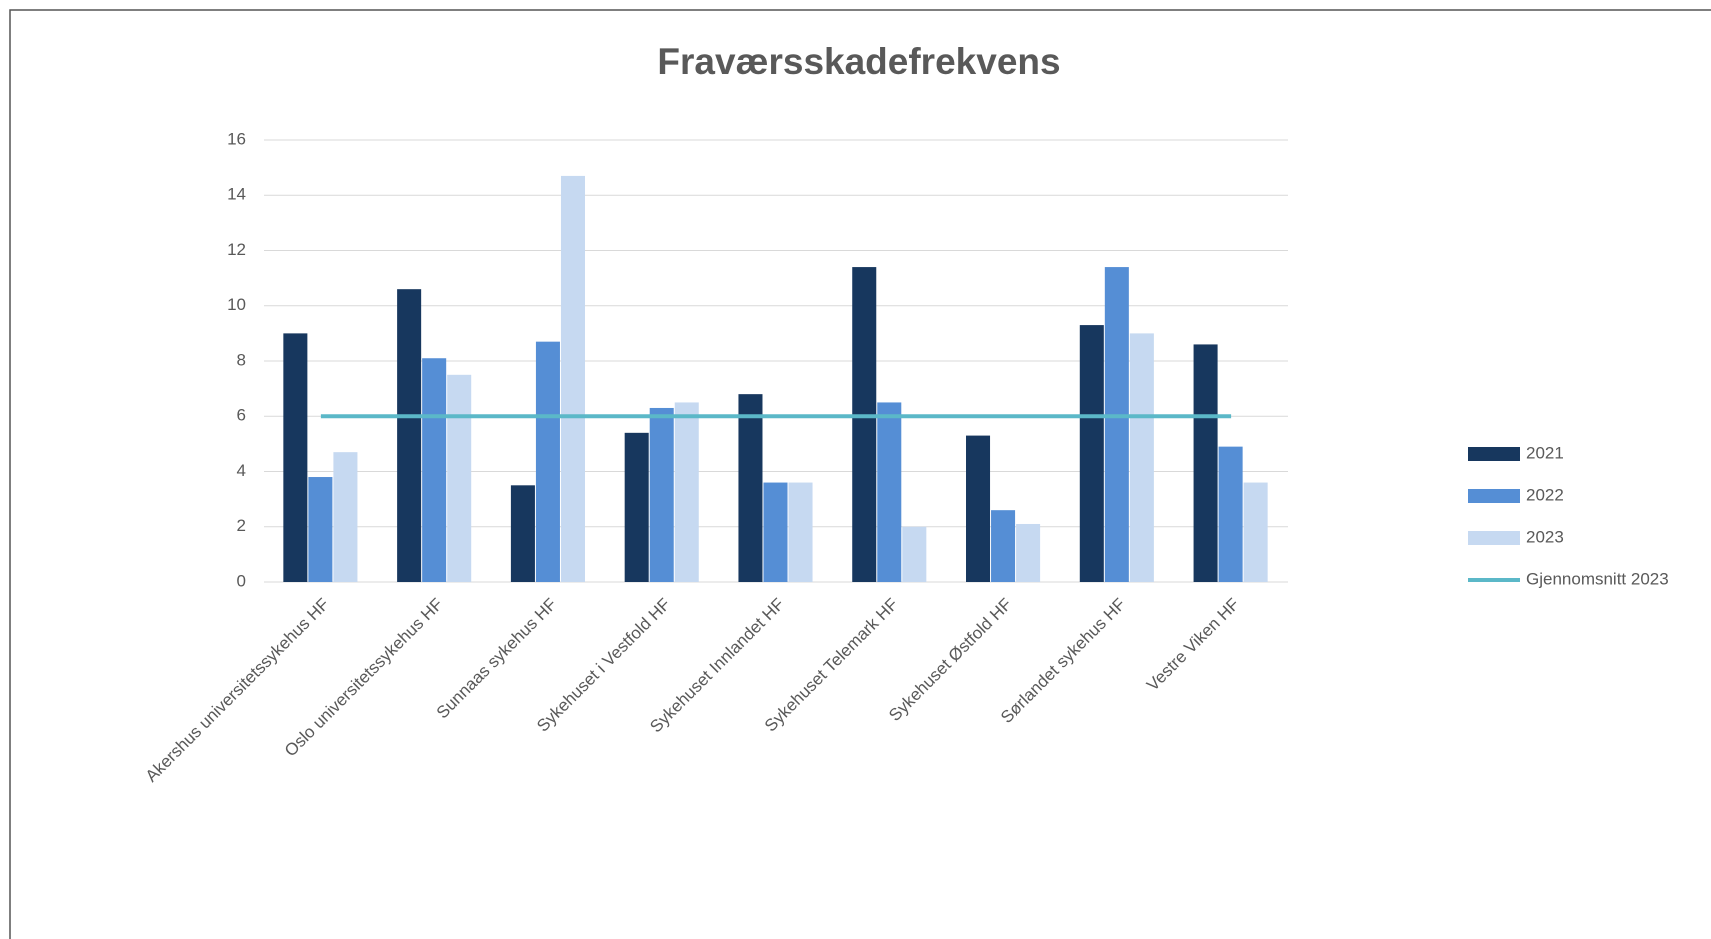 The width and height of the screenshot is (1711, 939). Describe the element at coordinates (236, 138) in the screenshot. I see `y-tick-label: 16` at that location.